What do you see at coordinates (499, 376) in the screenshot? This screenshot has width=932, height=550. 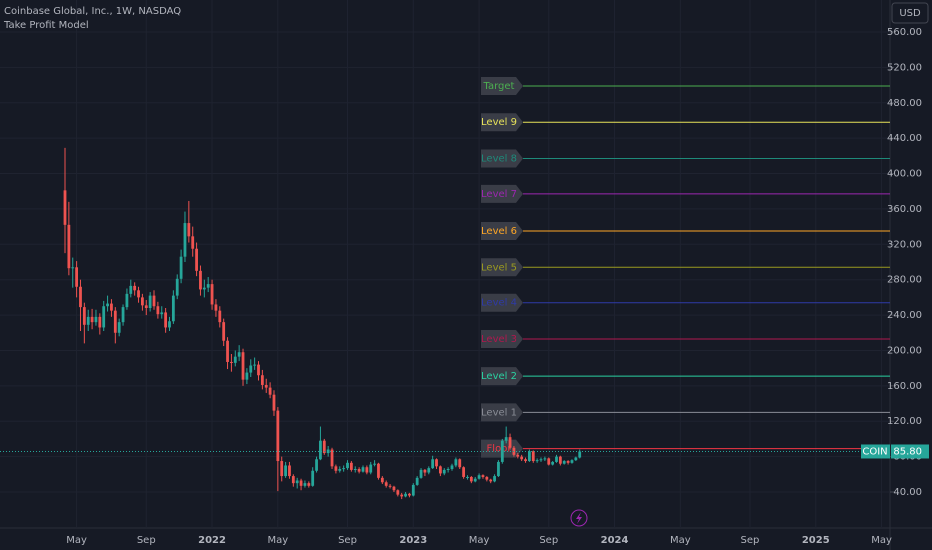 I see `level-label: Level 2` at bounding box center [499, 376].